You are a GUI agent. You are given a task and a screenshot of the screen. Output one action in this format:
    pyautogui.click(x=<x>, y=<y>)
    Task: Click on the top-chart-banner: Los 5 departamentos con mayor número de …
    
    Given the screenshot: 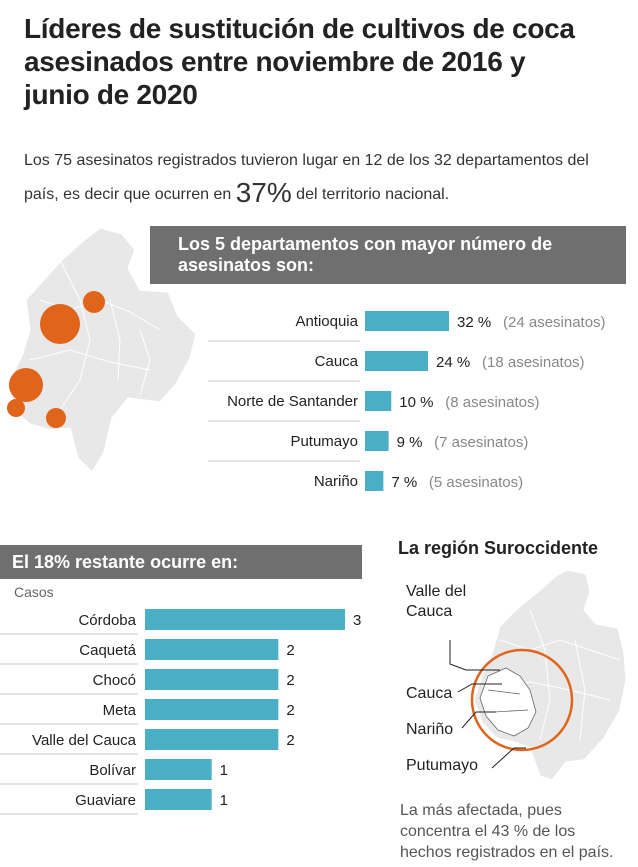 What is the action you would take?
    pyautogui.click(x=388, y=255)
    